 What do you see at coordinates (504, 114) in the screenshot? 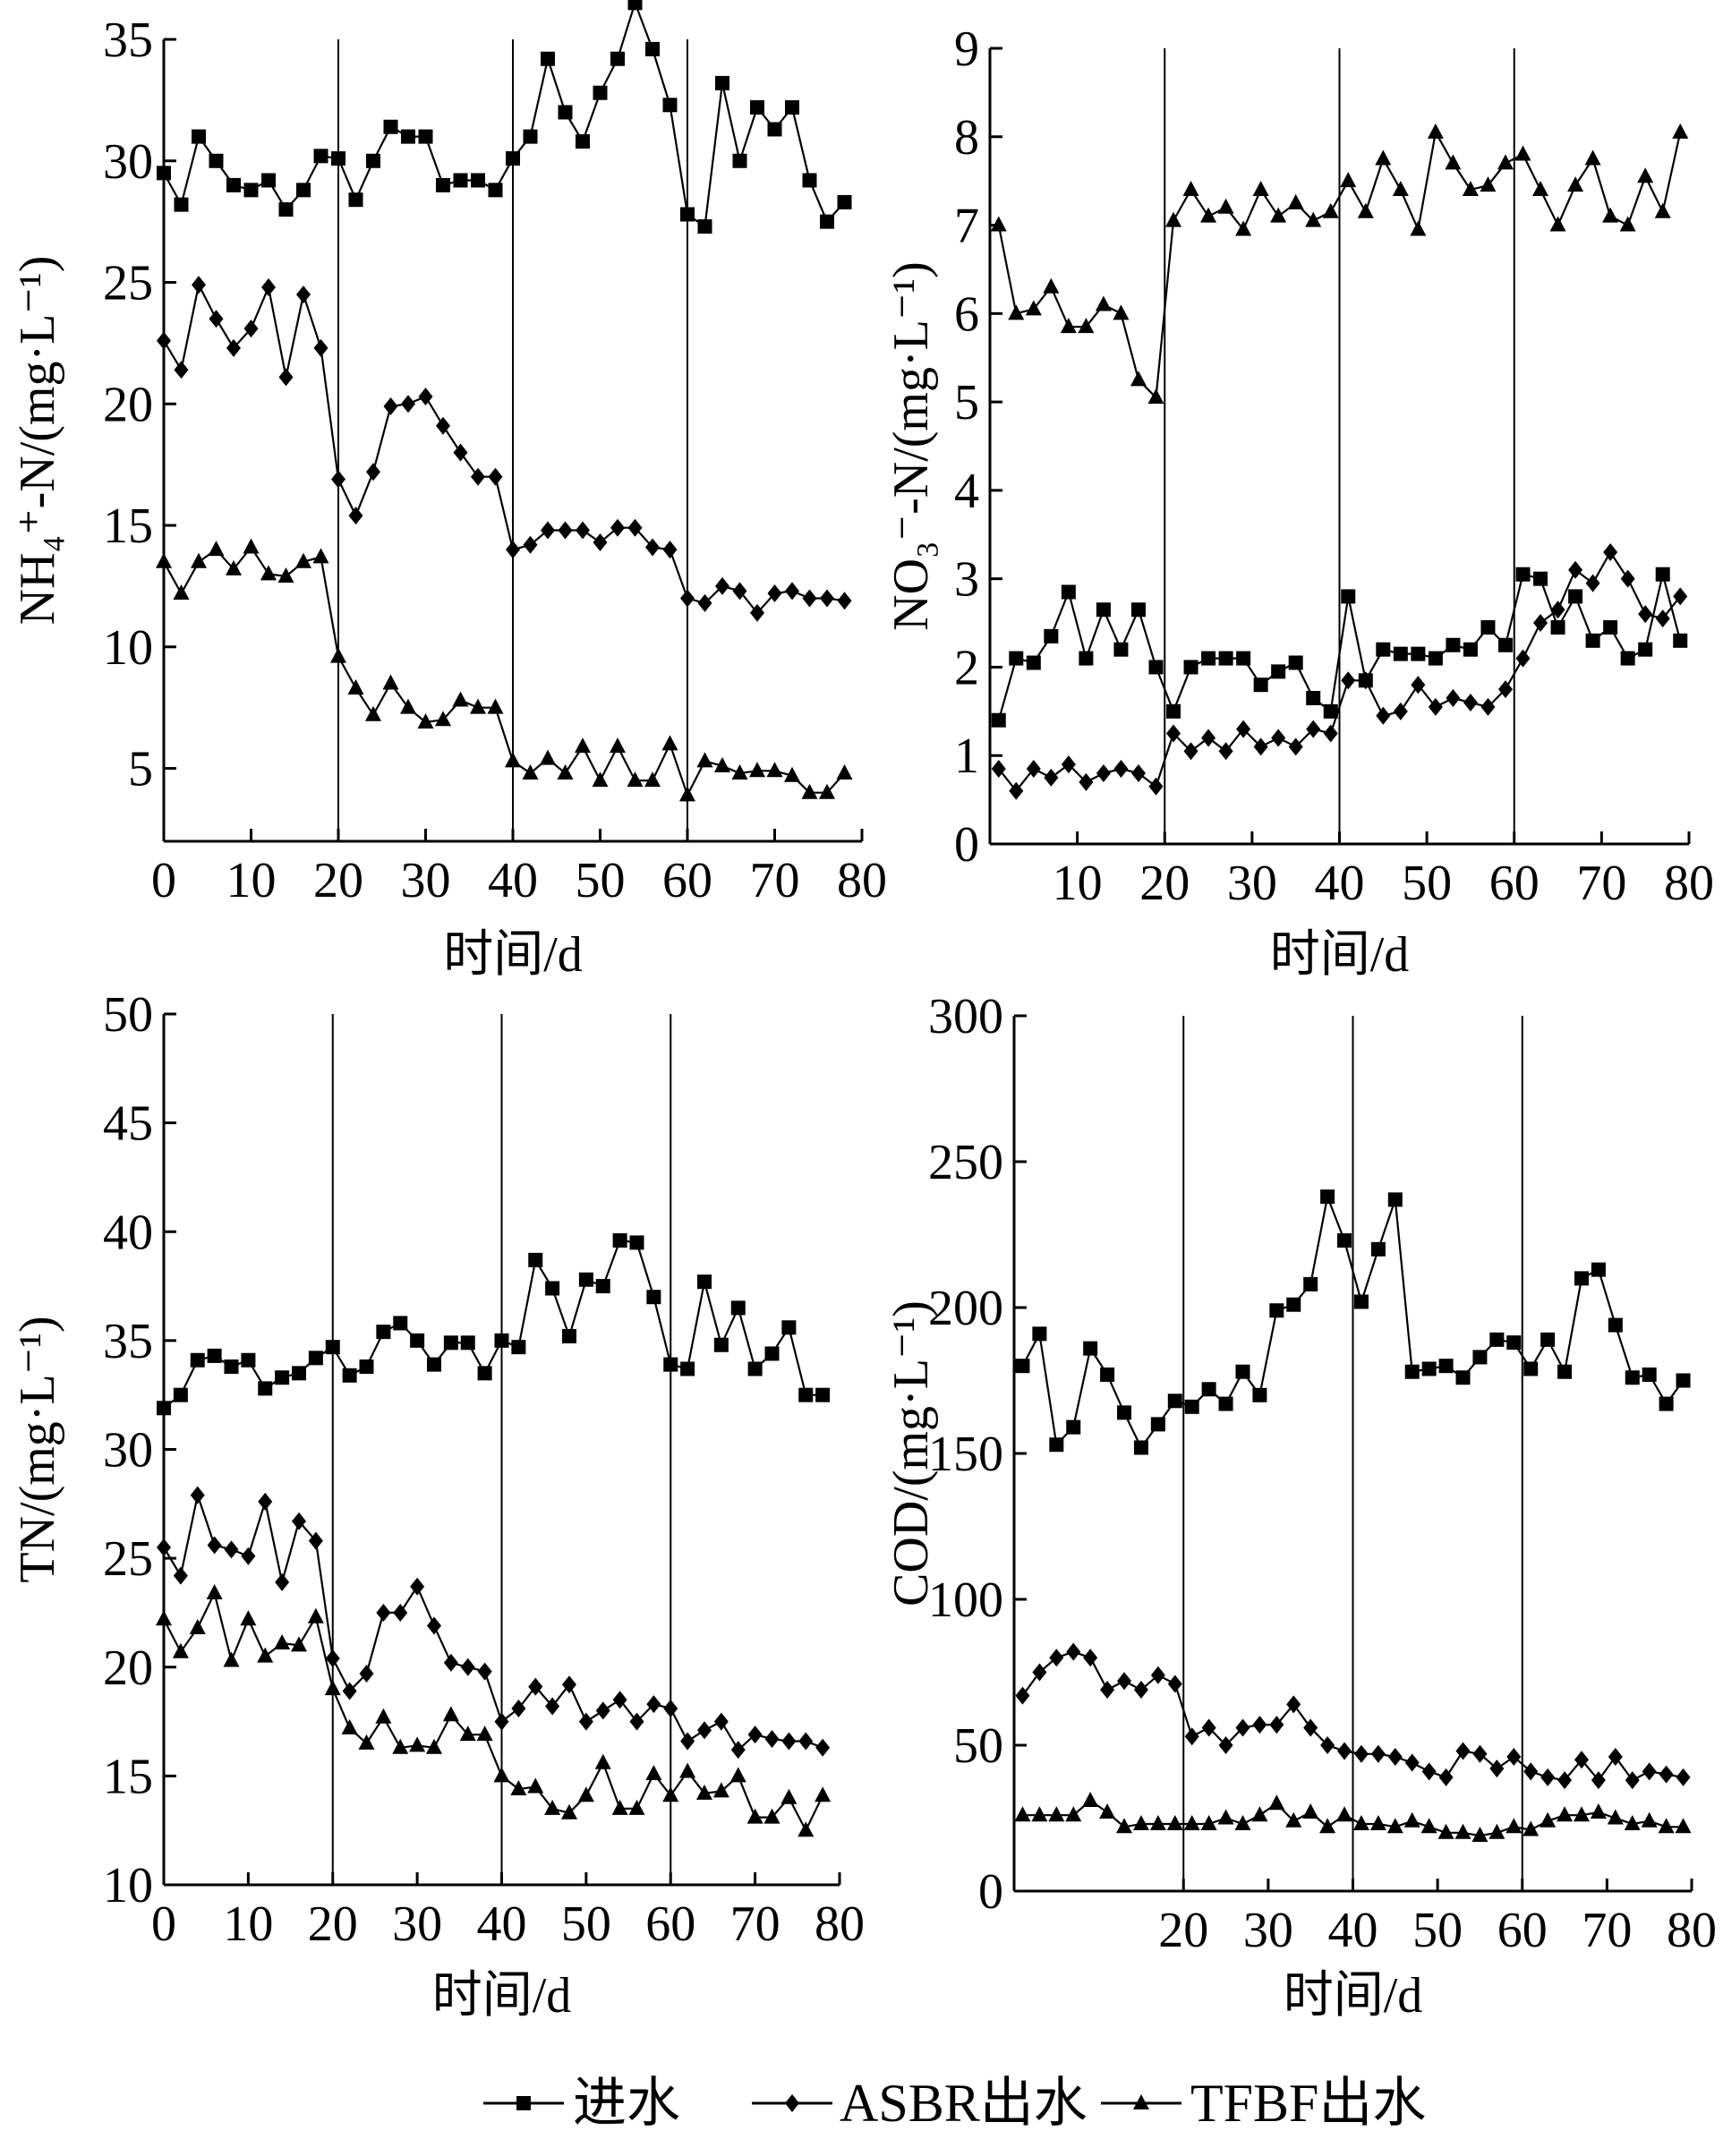
I see `series-line` at bounding box center [504, 114].